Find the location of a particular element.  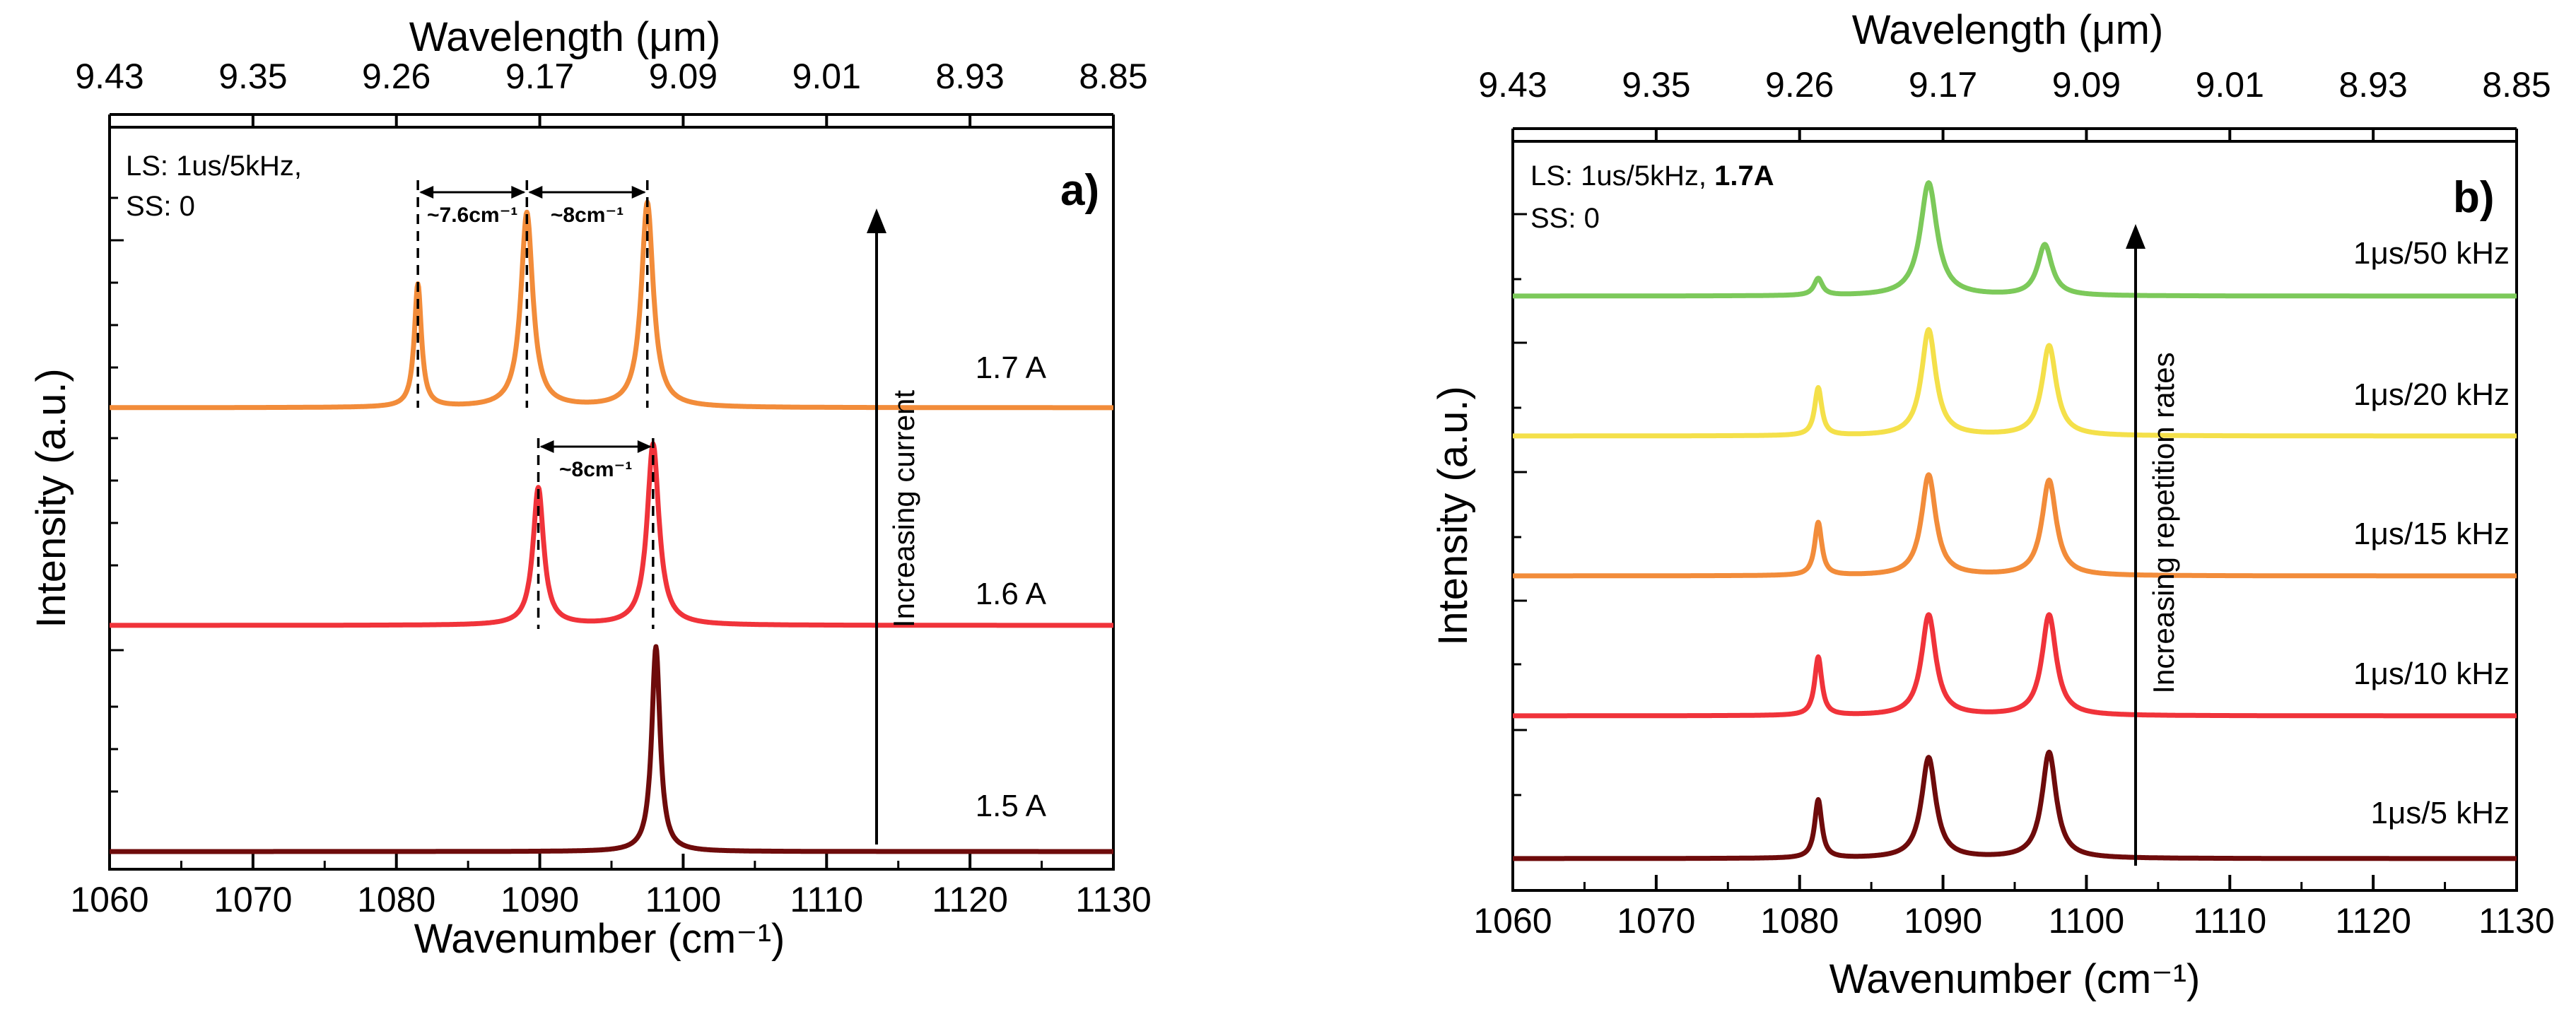

series-label: 1μs/10 kHz is located at coordinates (2431, 674).